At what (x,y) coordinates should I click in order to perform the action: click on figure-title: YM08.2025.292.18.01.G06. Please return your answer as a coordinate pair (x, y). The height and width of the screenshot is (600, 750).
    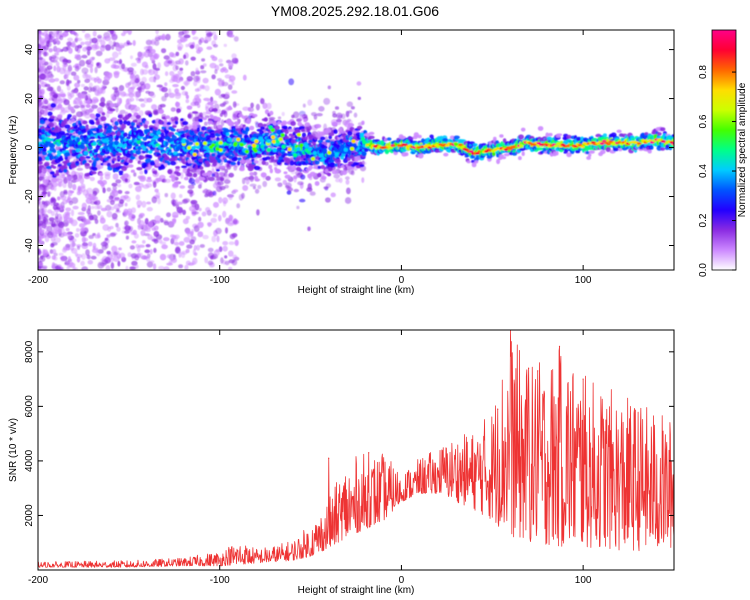
    Looking at the image, I should click on (355, 11).